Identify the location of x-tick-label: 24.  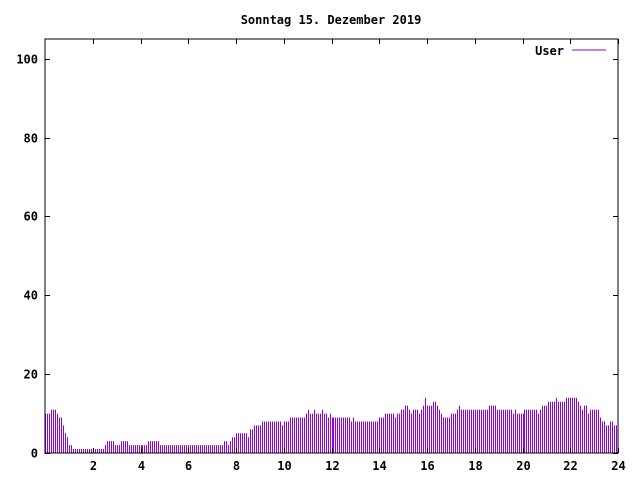
(618, 466).